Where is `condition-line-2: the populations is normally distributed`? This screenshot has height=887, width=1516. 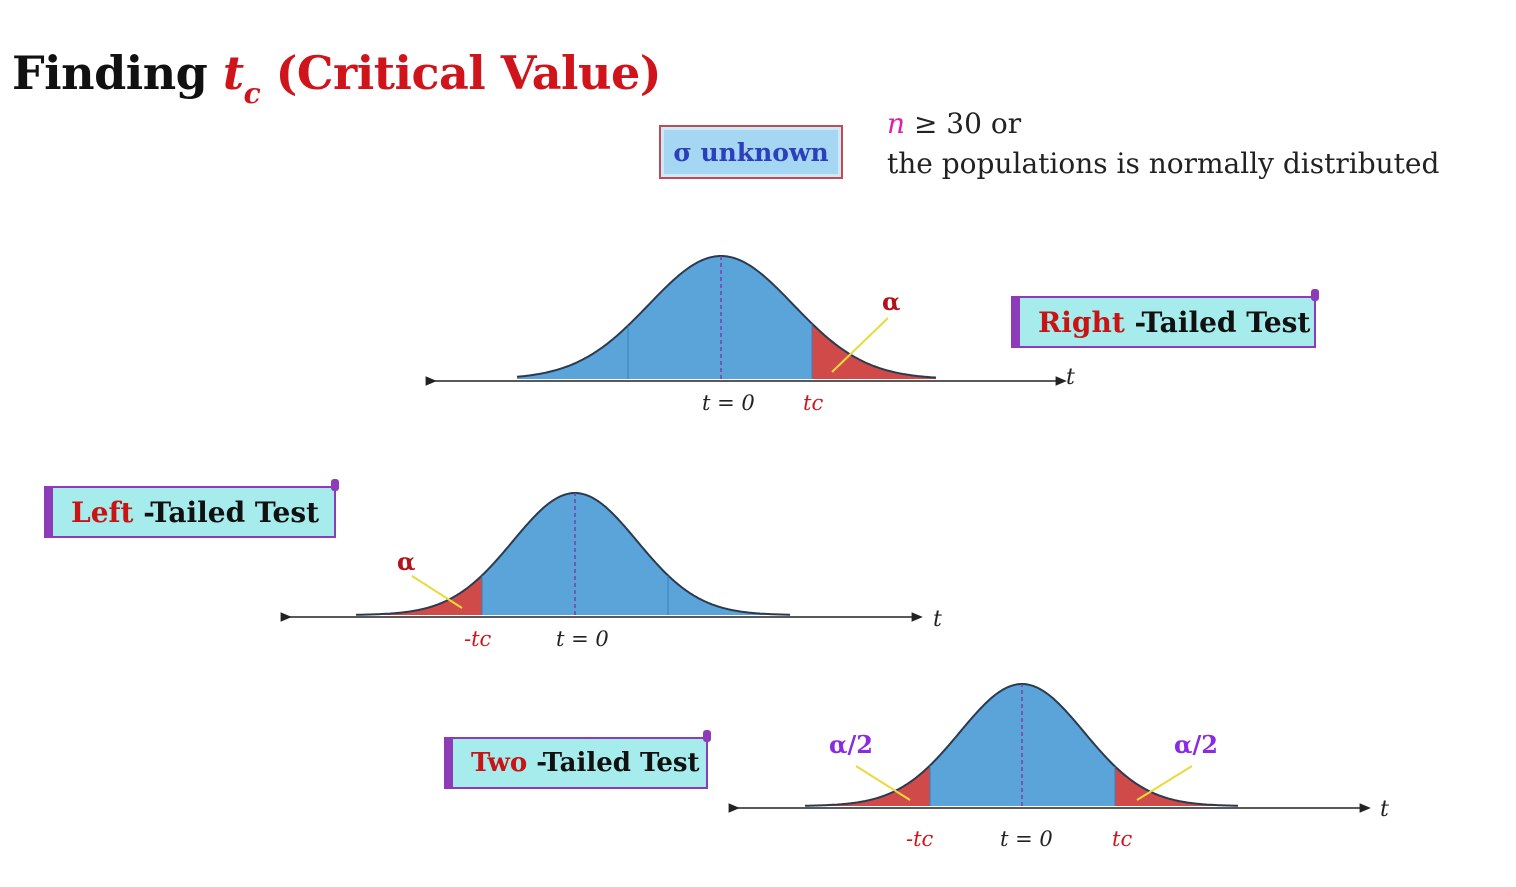
condition-line-2: the populations is normally distributed is located at coordinates (1163, 163).